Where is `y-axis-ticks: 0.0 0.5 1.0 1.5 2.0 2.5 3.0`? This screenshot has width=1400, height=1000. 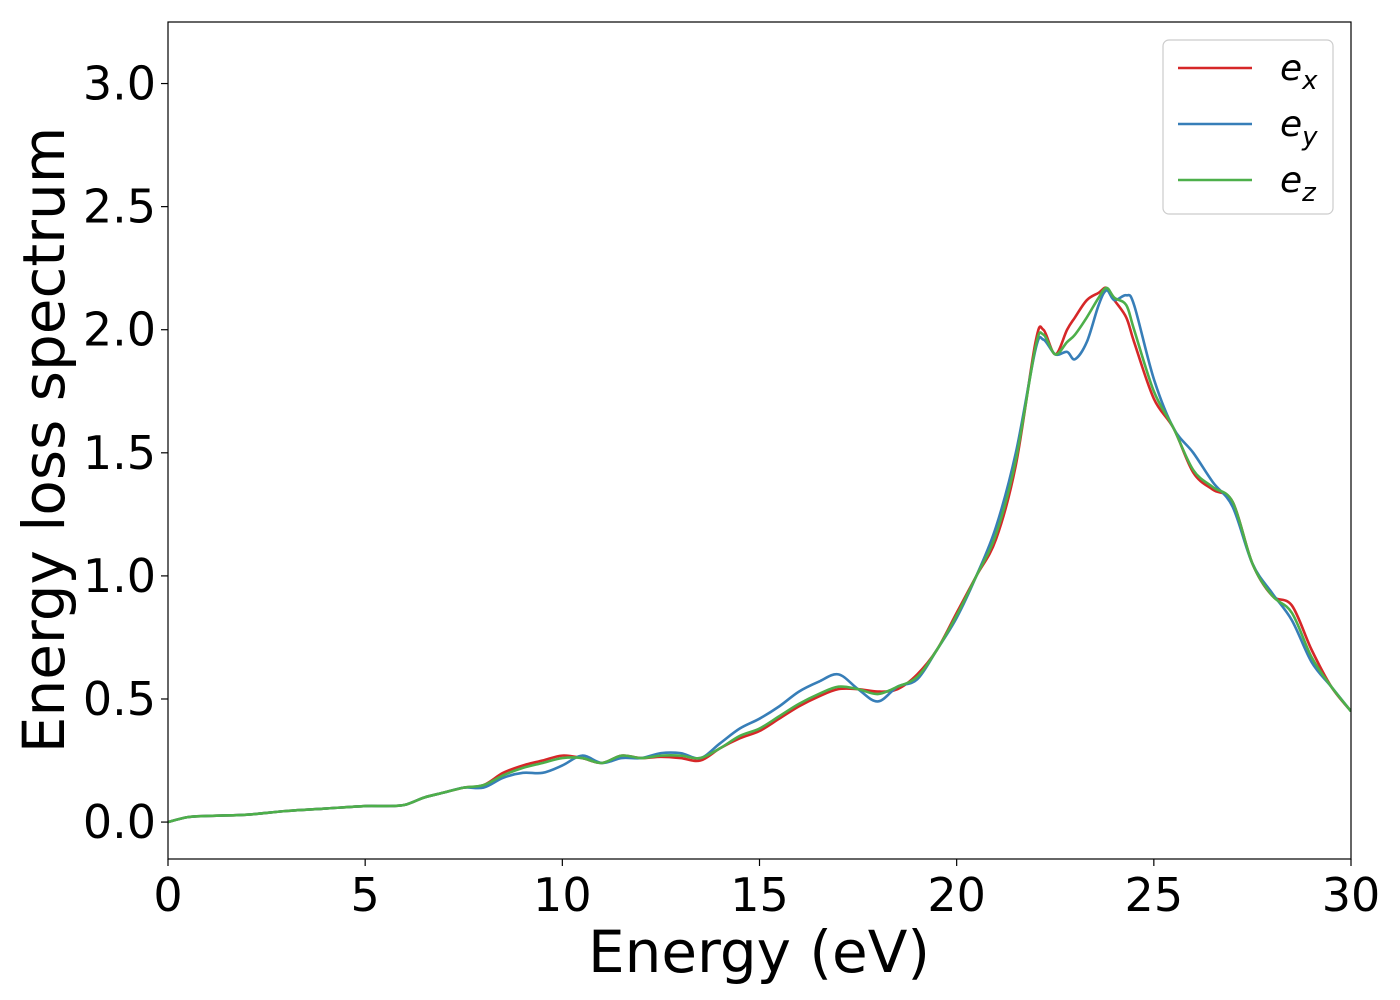 y-axis-ticks: 0.0 0.5 1.0 1.5 2.0 2.5 3.0 is located at coordinates (125, 453).